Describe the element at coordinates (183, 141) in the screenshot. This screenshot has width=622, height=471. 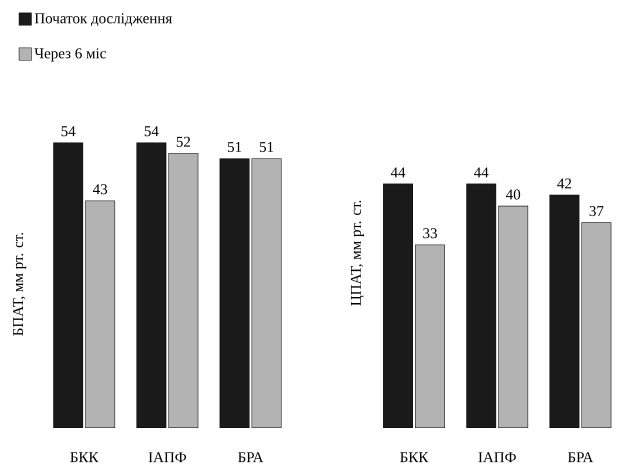
I see `data-label: 52` at that location.